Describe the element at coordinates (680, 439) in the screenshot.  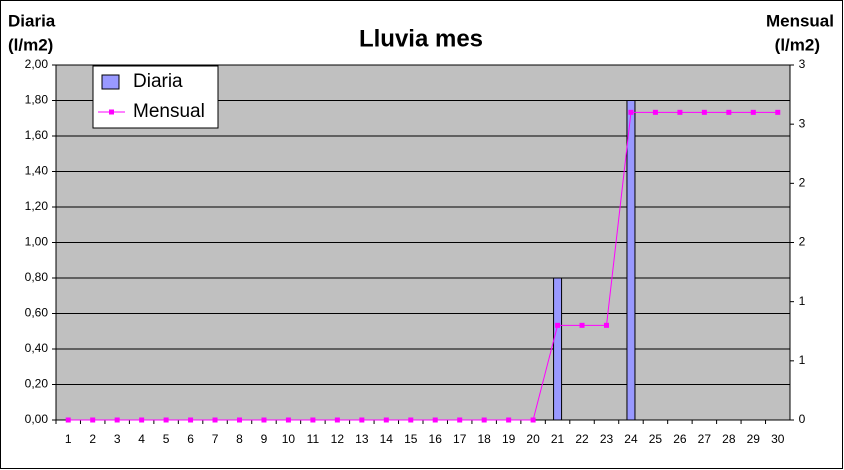
I see `x-tick-label: 26` at that location.